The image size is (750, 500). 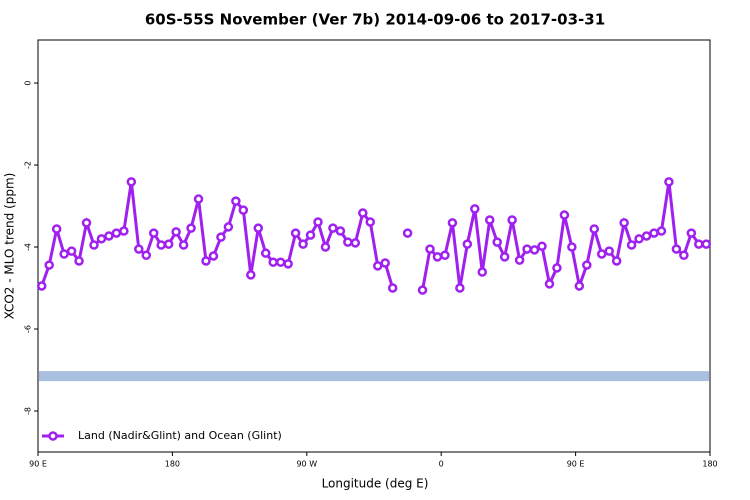 I want to click on y-axis-label: XCO2 - MLO trend (ppm), so click(x=10, y=246).